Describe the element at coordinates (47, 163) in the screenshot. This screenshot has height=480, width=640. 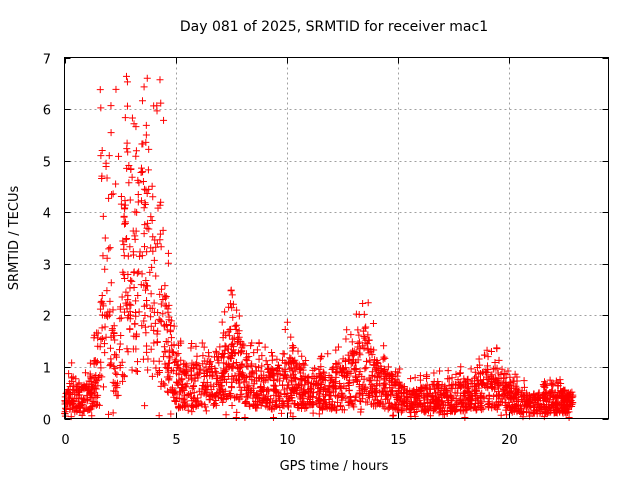
I see `y-tick-label: 5` at that location.